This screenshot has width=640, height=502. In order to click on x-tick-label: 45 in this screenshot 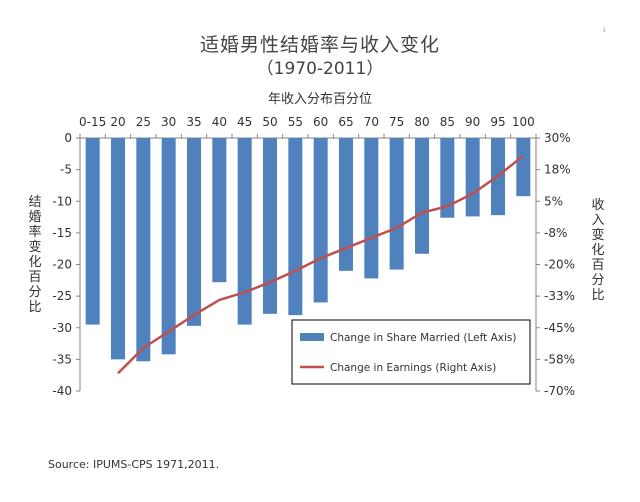, I will do `click(244, 122)`.